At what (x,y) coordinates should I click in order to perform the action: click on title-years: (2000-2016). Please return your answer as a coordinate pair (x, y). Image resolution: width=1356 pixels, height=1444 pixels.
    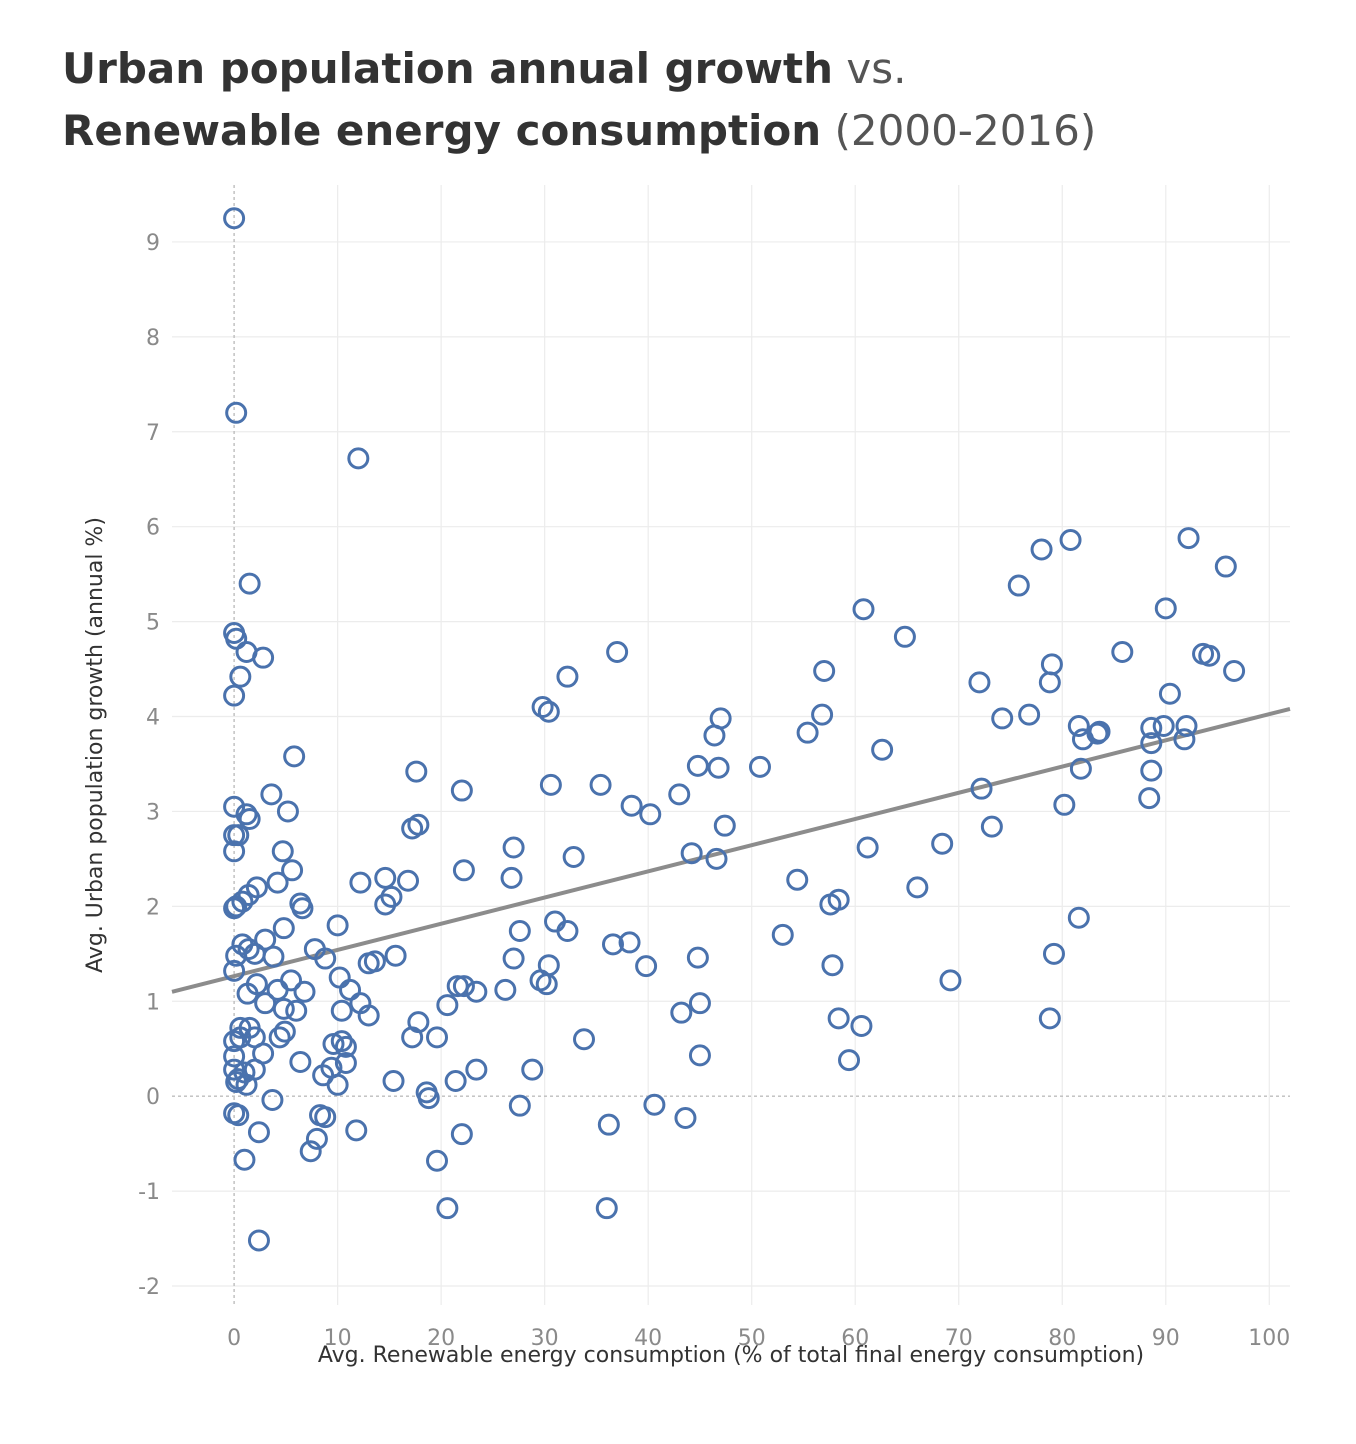
    Looking at the image, I should click on (959, 130).